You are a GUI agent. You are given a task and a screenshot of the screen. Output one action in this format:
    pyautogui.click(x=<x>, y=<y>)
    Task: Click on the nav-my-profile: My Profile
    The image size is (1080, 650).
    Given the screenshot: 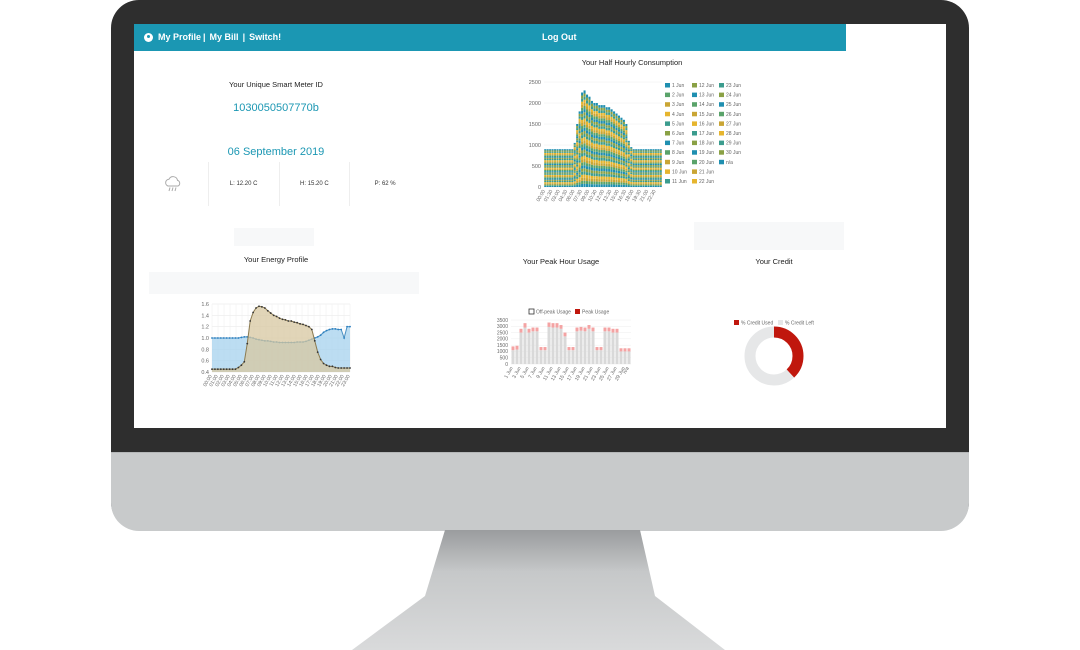 What is the action you would take?
    pyautogui.click(x=180, y=37)
    